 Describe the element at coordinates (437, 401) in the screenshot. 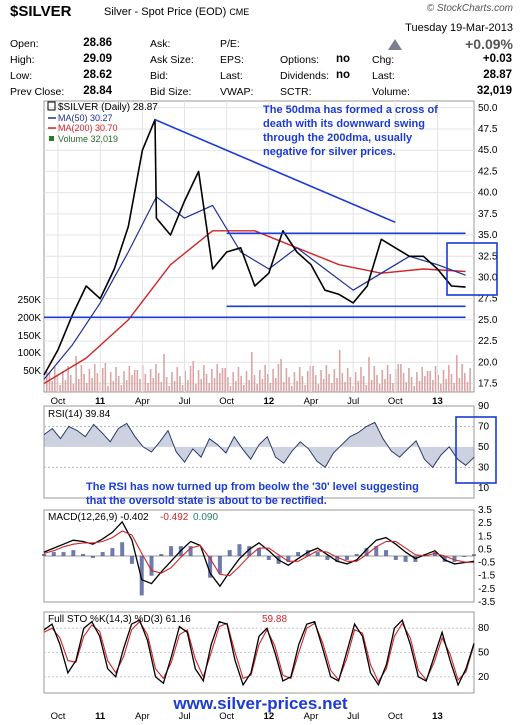

I see `x-tick-price: 13` at that location.